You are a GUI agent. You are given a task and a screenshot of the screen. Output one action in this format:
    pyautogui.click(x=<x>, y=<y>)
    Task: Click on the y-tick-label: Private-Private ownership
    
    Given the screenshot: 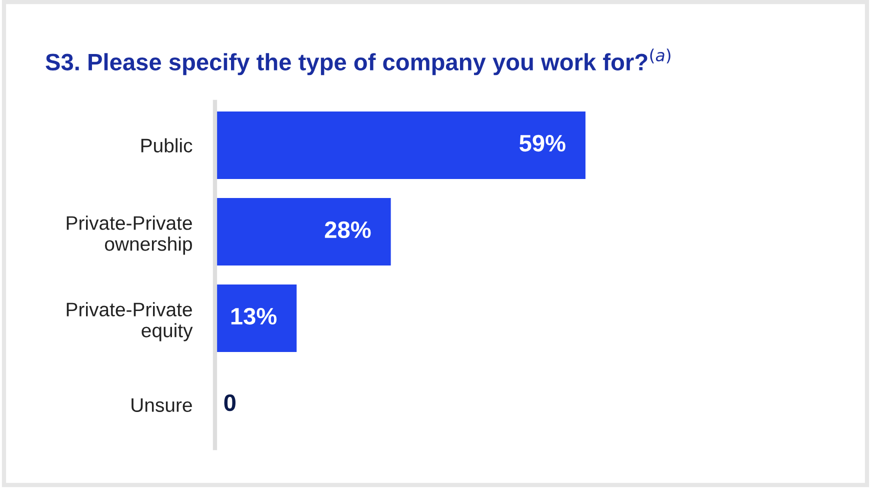 What is the action you would take?
    pyautogui.click(x=129, y=235)
    